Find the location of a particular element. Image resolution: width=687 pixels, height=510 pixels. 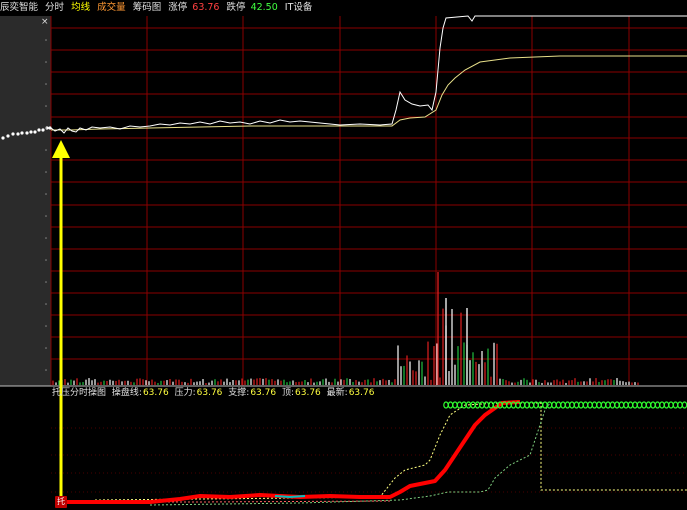

tuo-badge: 托 is located at coordinates (61, 502).